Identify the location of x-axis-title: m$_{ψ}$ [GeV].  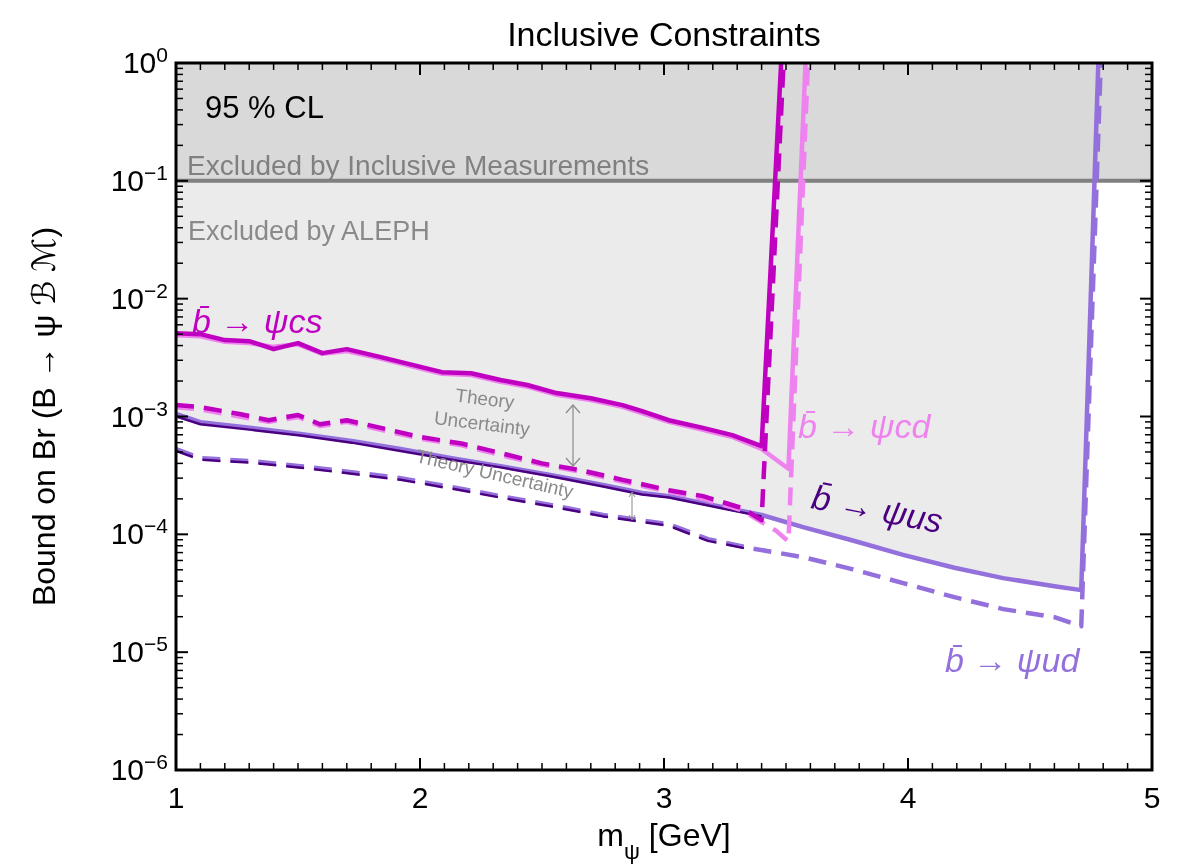
(664, 840).